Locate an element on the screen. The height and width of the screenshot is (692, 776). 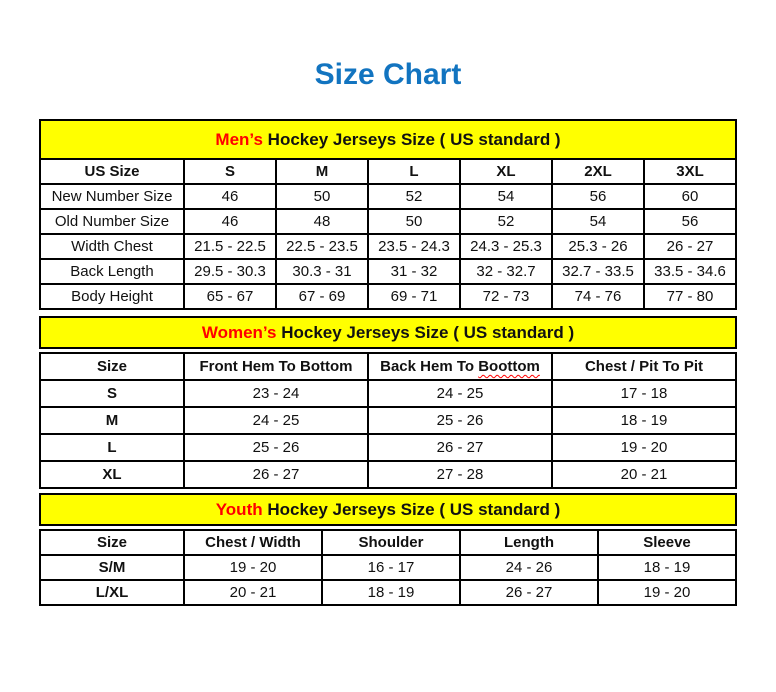
column-header: Front Hem To Bottom is located at coordinates (276, 366).